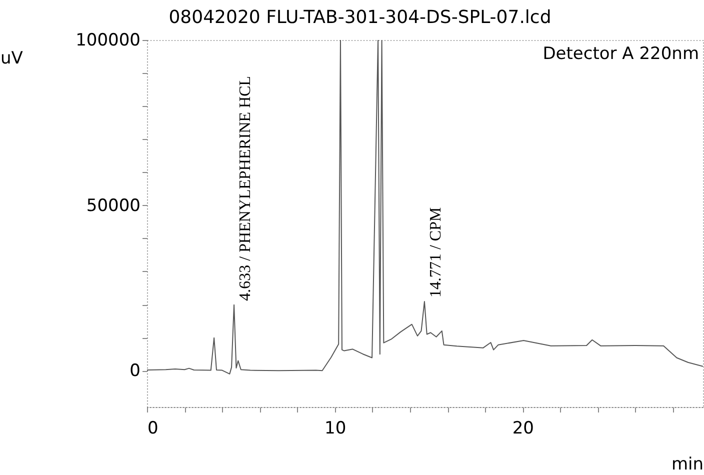 The height and width of the screenshot is (475, 704). I want to click on x-axis-title: min, so click(687, 464).